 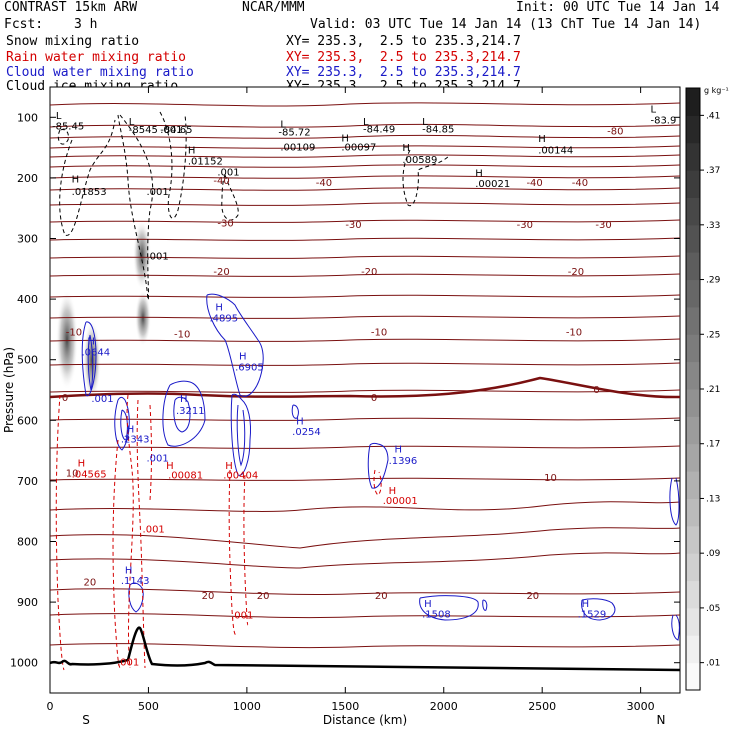 What do you see at coordinates (73, 41) in the screenshot?
I see `field-snow-name: Snow mixing ratio` at bounding box center [73, 41].